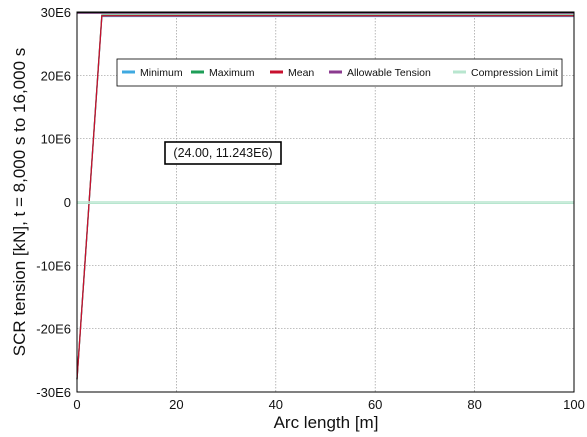  Describe the element at coordinates (53, 202) in the screenshot. I see `y-tick-labels: 30E6 20E6 10E6 0 -10E6 -20E6 -30E6` at that location.